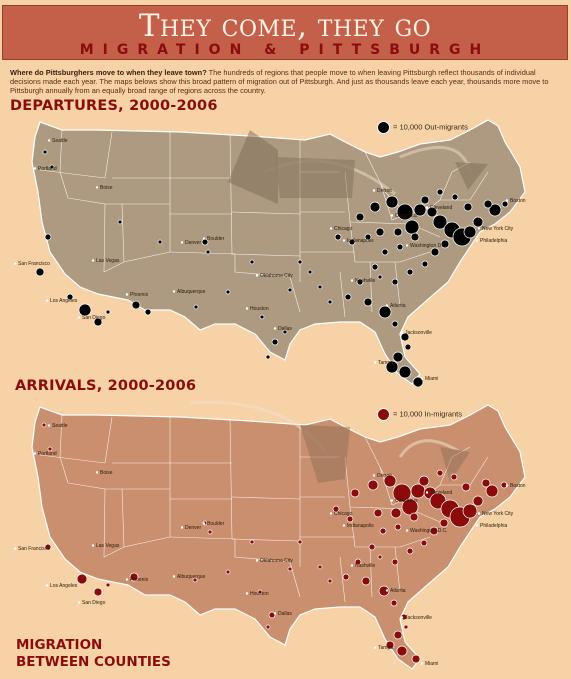 Image resolution: width=571 pixels, height=679 pixels. Describe the element at coordinates (498, 229) in the screenshot. I see `city-label: New York City` at that location.